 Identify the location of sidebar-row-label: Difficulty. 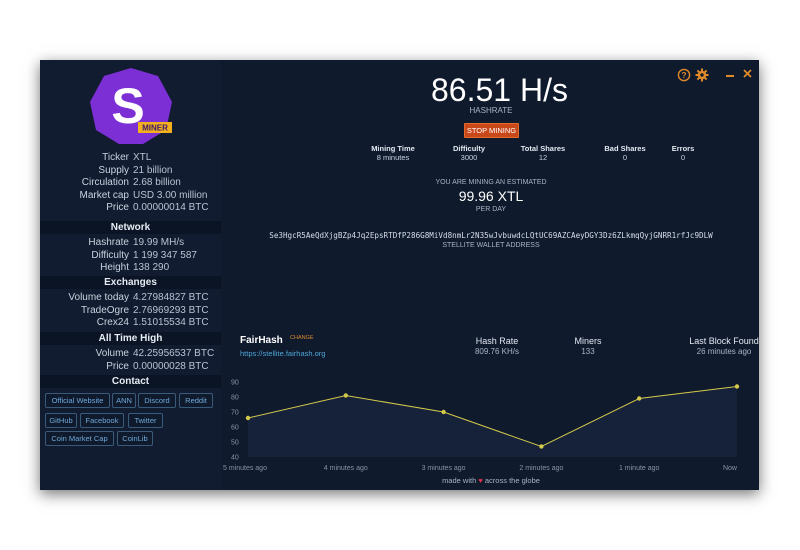
(110, 255).